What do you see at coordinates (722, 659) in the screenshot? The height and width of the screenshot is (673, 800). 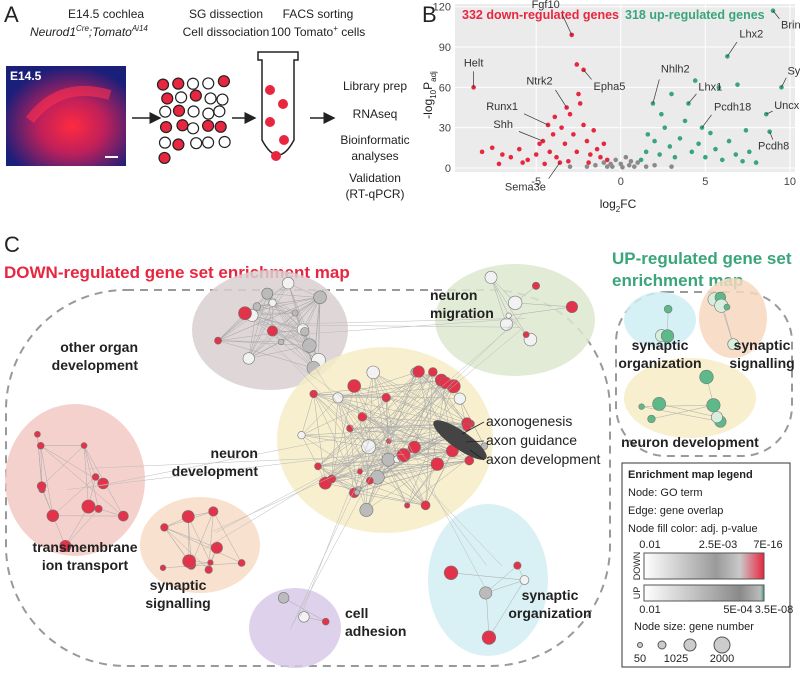 I see `size-label: 2000` at bounding box center [722, 659].